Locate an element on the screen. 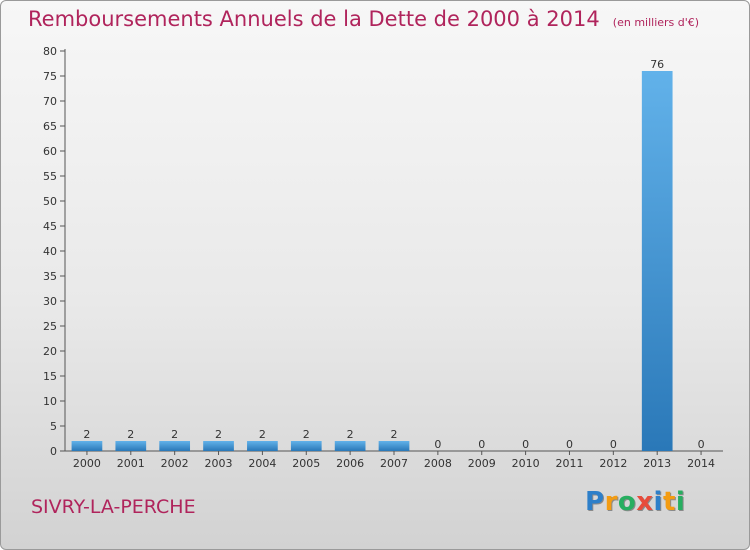 The height and width of the screenshot is (550, 750). y-tick-label: 20 is located at coordinates (50, 351).